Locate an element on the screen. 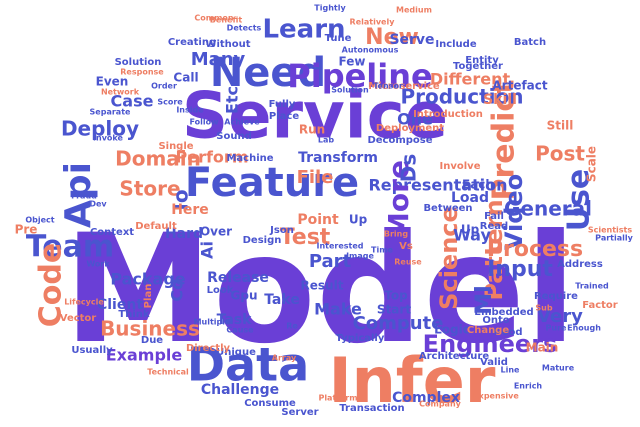 The height and width of the screenshot is (427, 640). word-still: Still is located at coordinates (560, 126).